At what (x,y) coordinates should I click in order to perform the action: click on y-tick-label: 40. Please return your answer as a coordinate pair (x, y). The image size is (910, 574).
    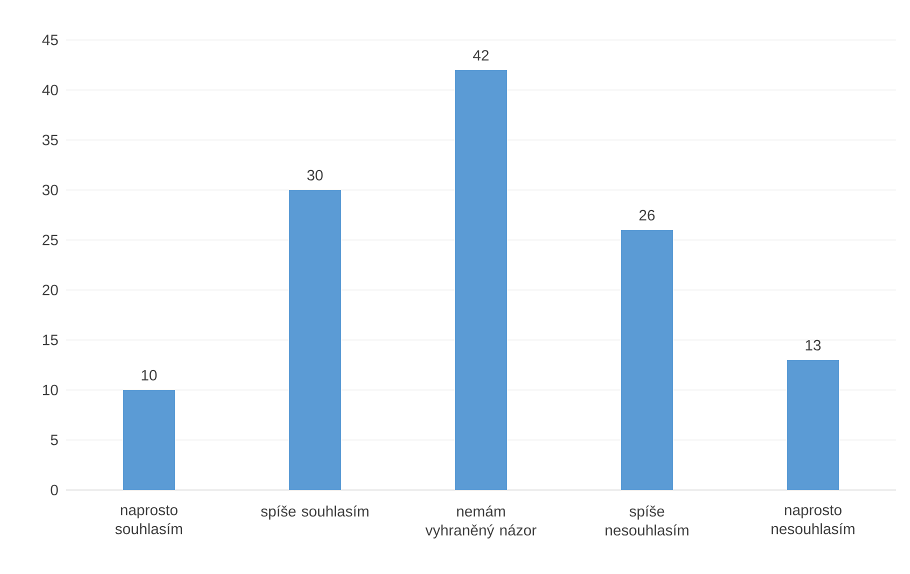
    Looking at the image, I should click on (50, 90).